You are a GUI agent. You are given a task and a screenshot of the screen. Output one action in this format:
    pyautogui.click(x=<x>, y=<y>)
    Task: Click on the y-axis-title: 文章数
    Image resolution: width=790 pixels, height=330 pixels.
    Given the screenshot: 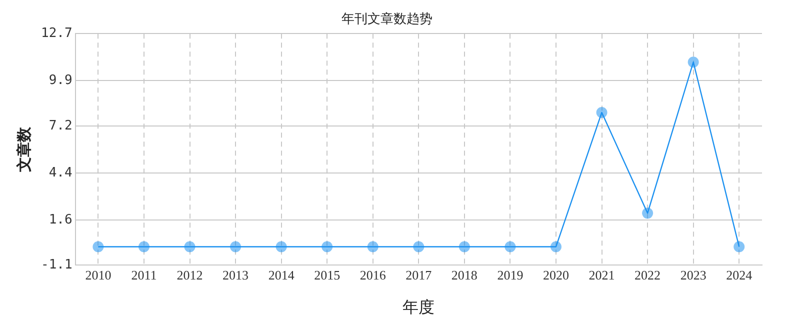 What is the action you would take?
    pyautogui.click(x=23, y=149)
    